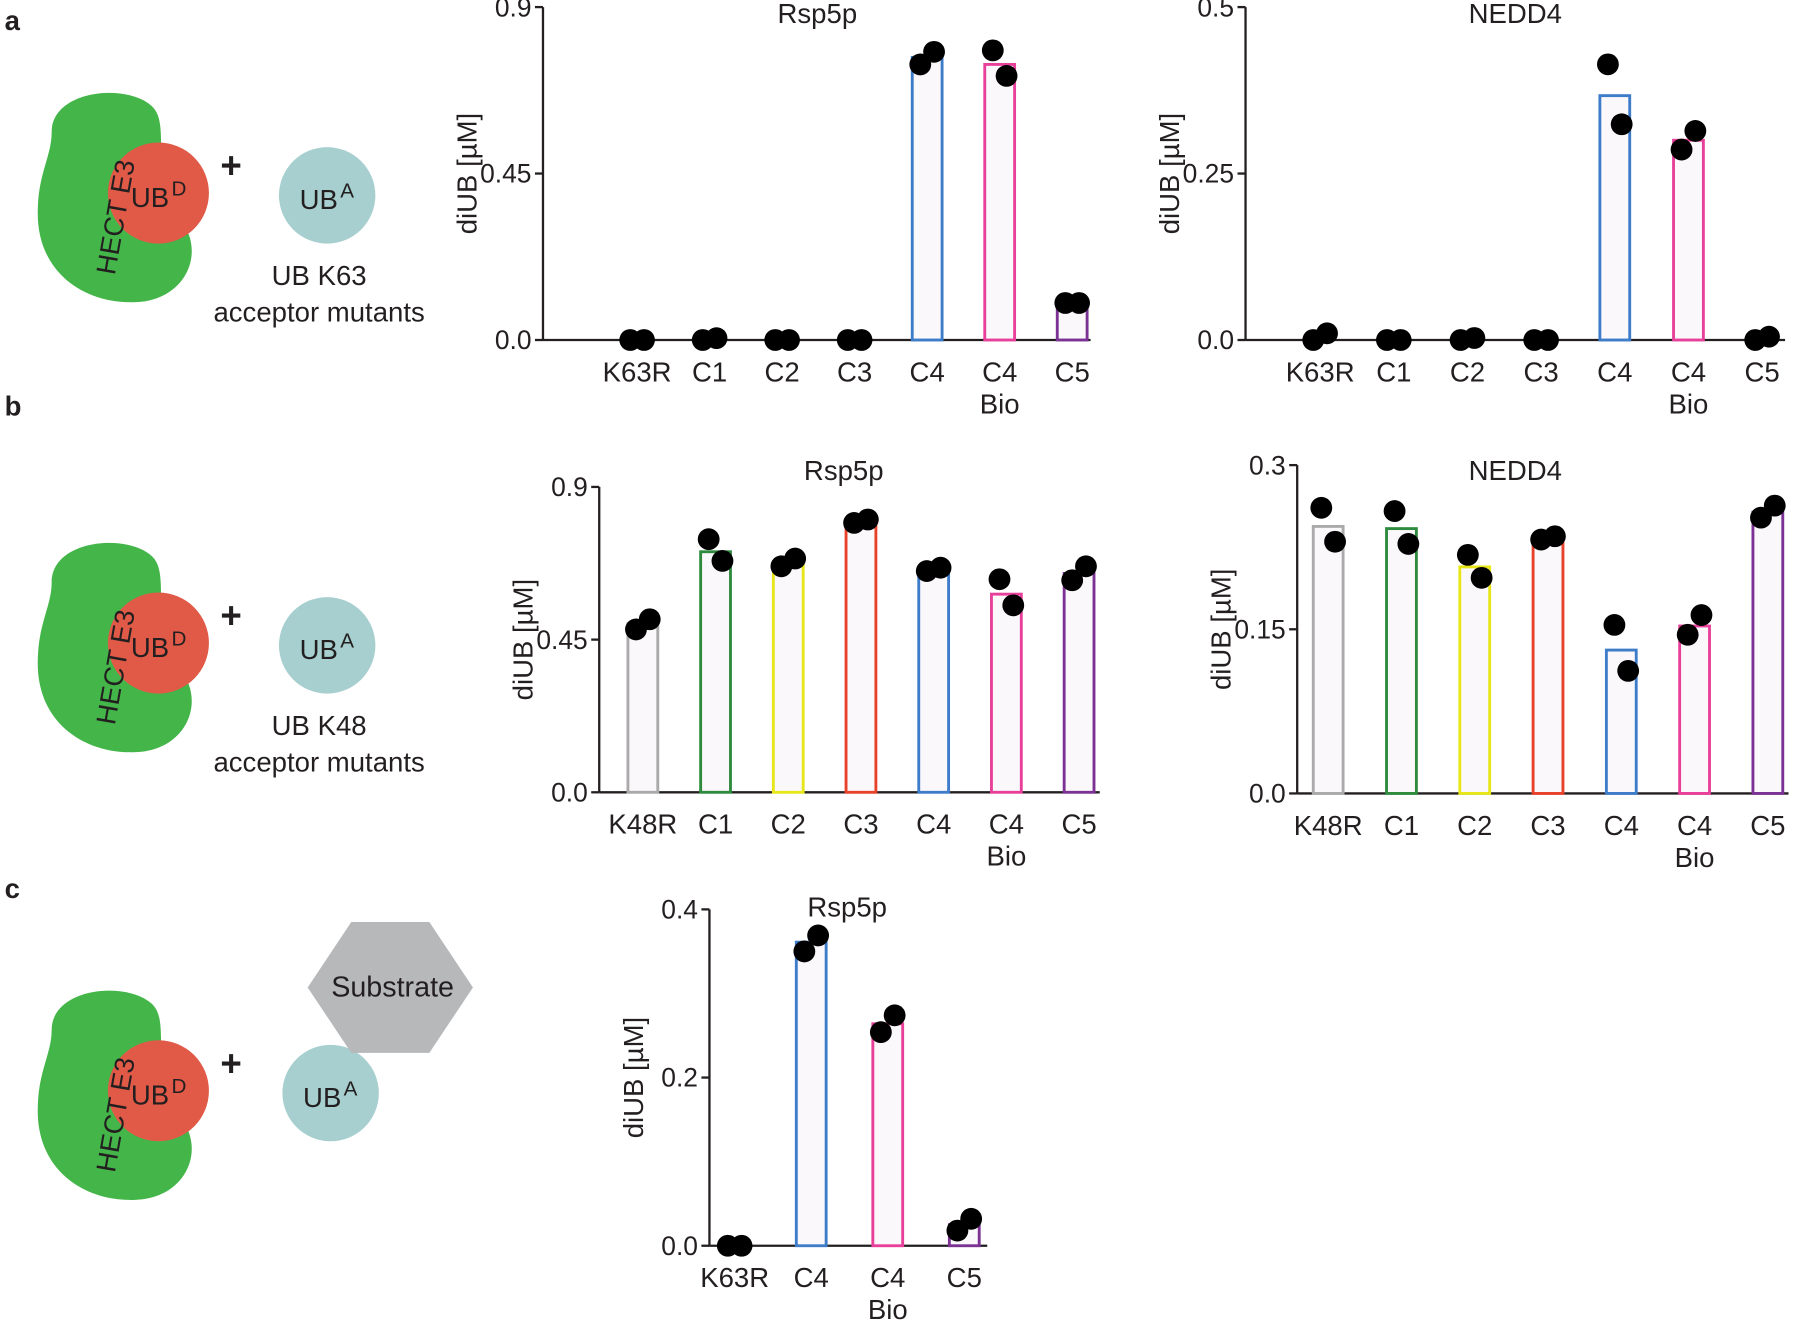 This screenshot has height=1324, width=1800. I want to click on y-tick-label: 0.3, so click(1267, 465).